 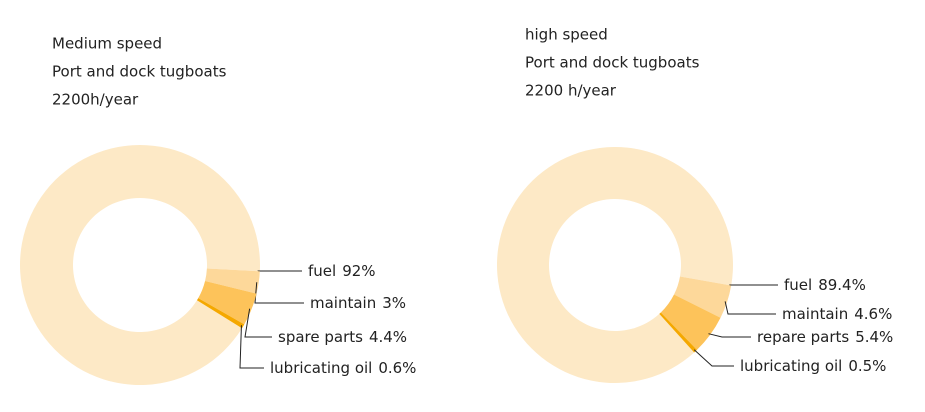 What do you see at coordinates (95, 100) in the screenshot?
I see `chart-annotation: 2200h/year` at bounding box center [95, 100].